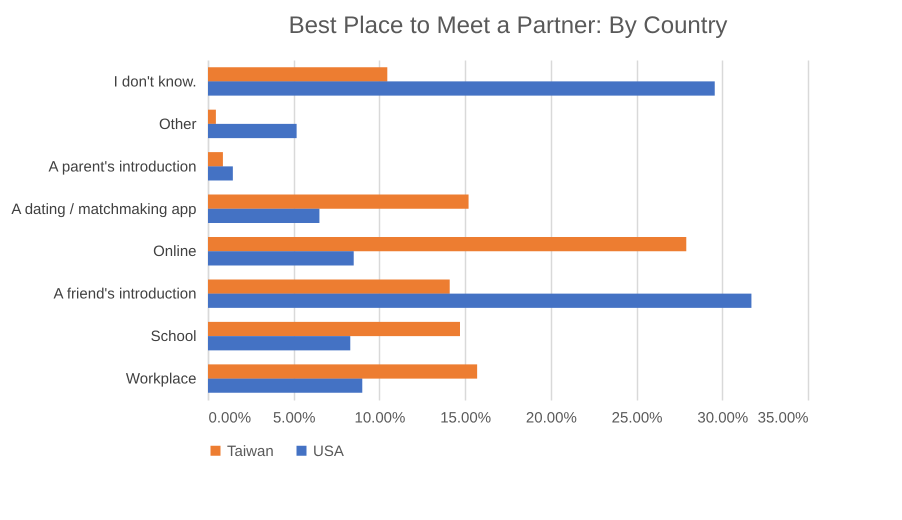 This screenshot has height=520, width=902. Describe the element at coordinates (230, 418) in the screenshot. I see `x-tick-label: 0.00%` at that location.